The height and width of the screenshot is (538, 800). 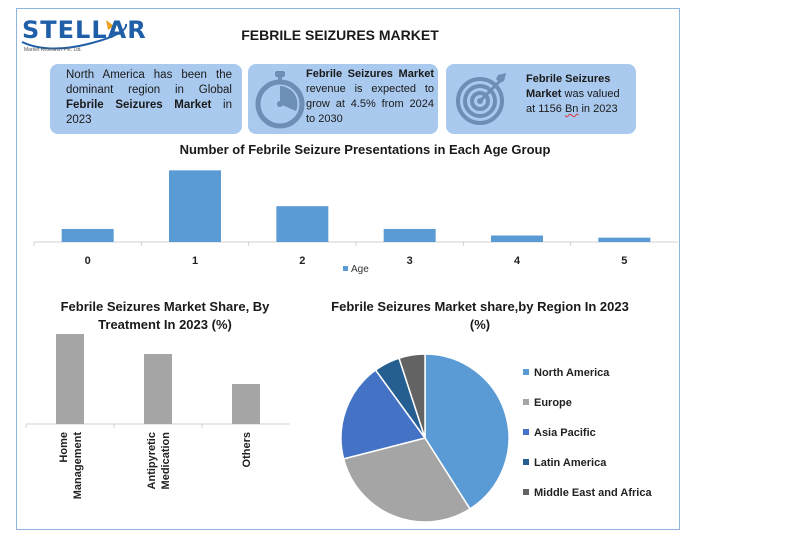 I want to click on pie-legend-label: Europe, so click(x=553, y=403).